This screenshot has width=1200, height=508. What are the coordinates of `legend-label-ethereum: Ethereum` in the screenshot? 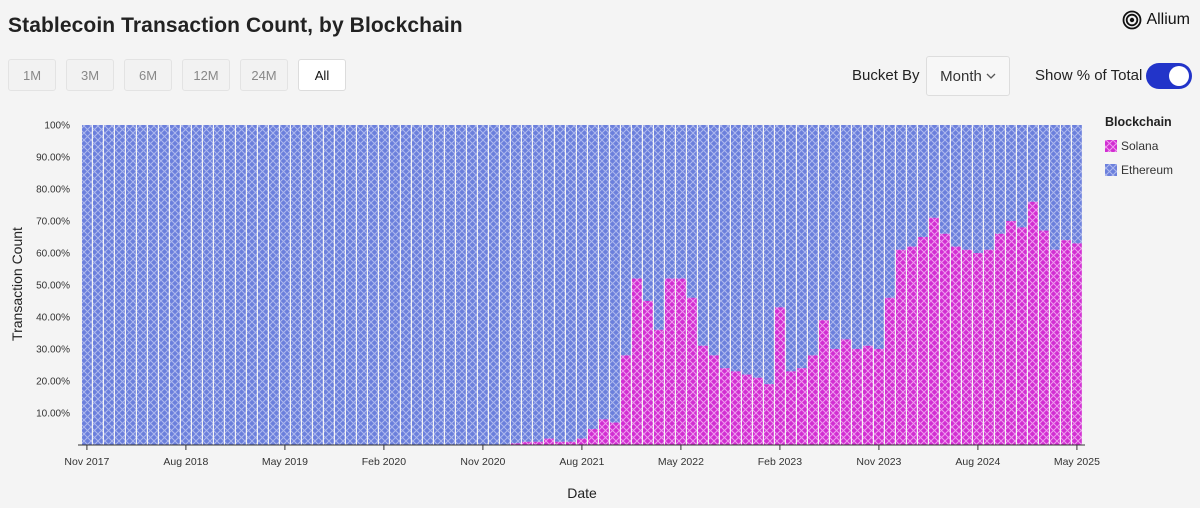 It's located at (1147, 170).